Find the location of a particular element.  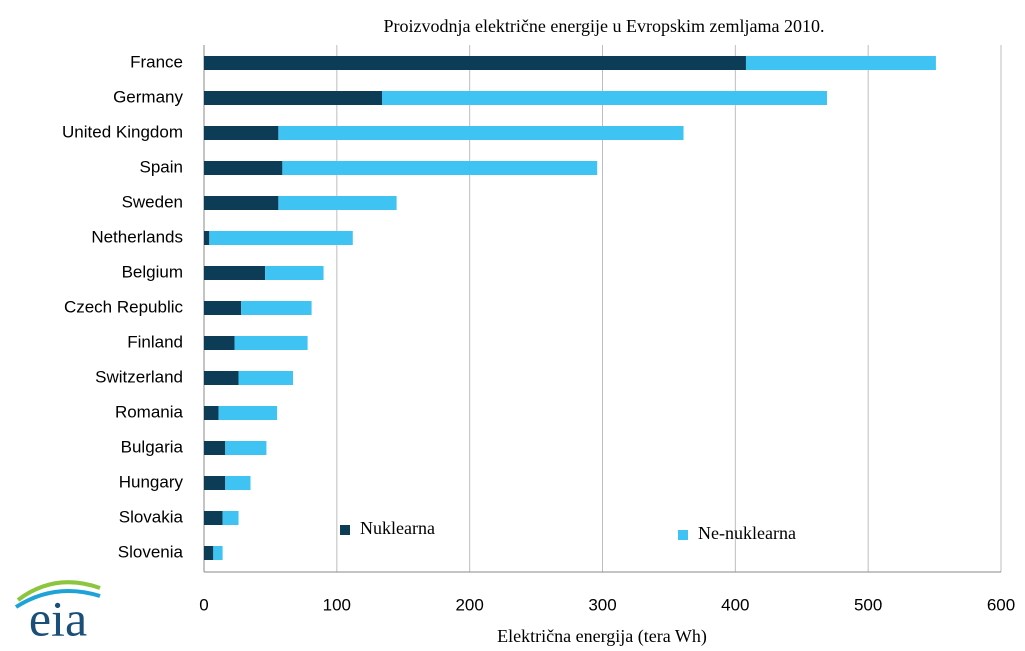

y-tick-label: Hungary is located at coordinates (151, 481).